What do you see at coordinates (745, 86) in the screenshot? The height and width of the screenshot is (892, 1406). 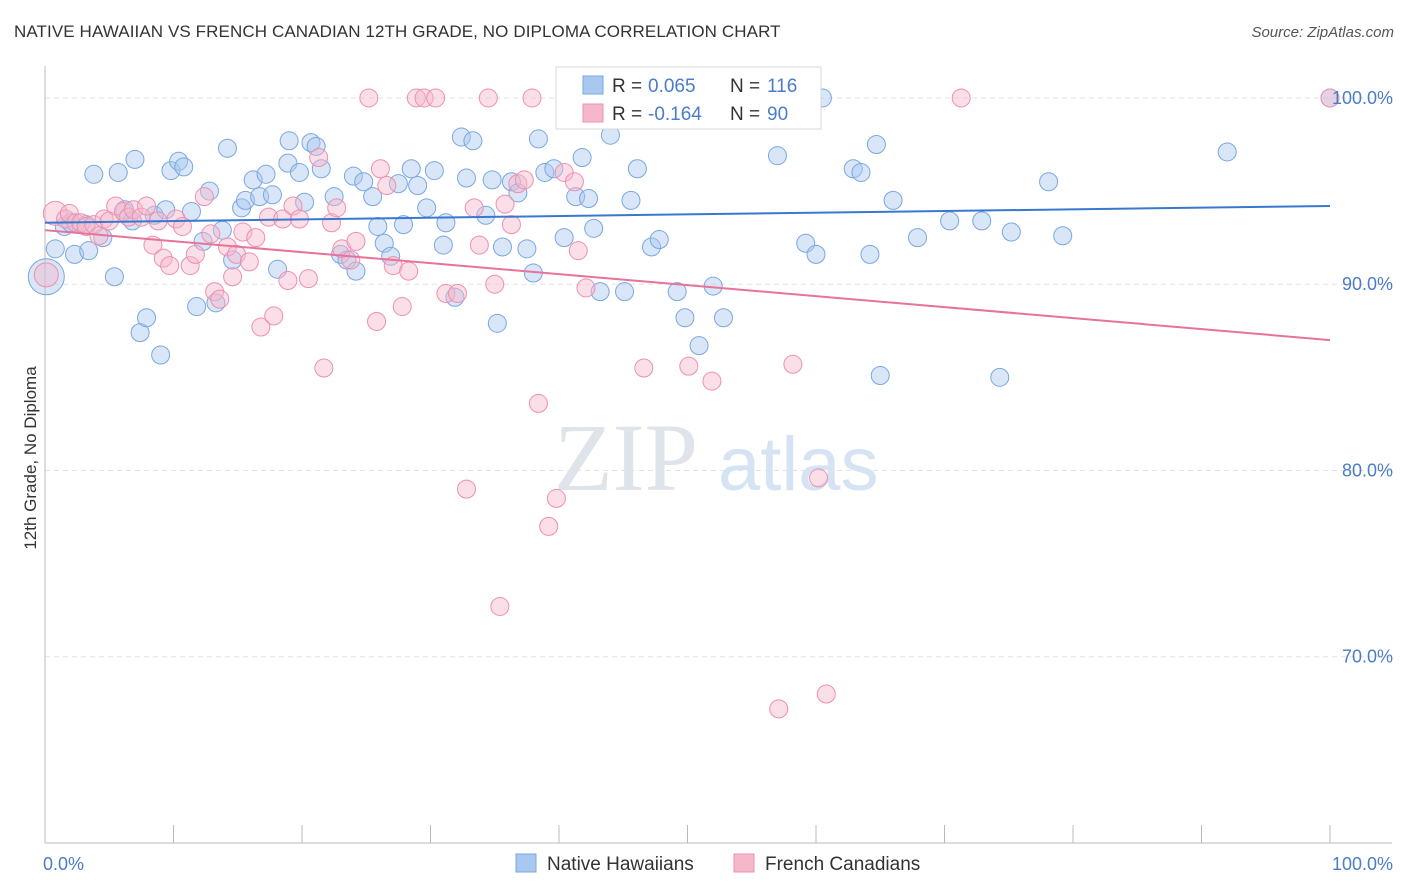 I see `legend-n-label: N =` at bounding box center [745, 86].